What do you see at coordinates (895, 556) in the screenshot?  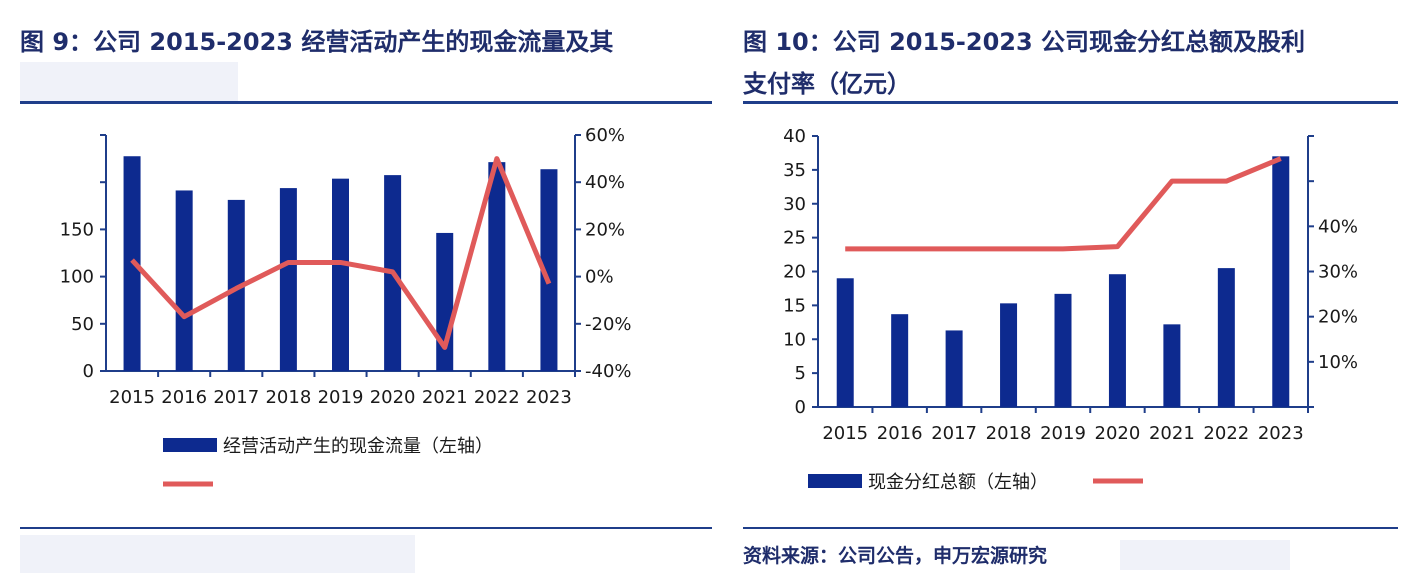 I see `source-note: 资料来源：公司公告，申万宏源研究` at bounding box center [895, 556].